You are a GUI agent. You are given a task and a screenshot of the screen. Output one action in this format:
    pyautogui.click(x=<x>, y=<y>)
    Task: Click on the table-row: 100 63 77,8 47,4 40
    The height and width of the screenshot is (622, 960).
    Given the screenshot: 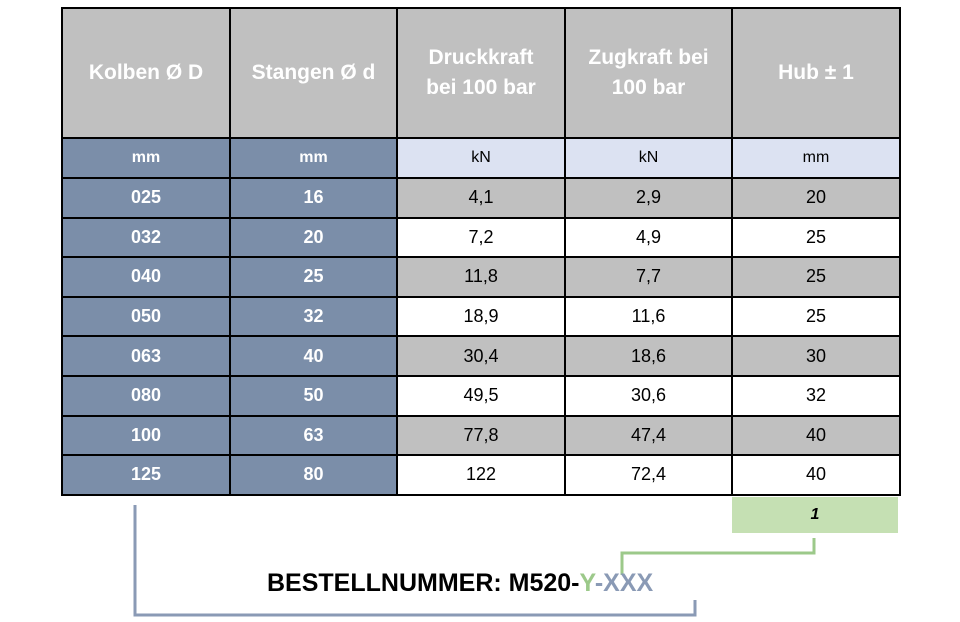 What is the action you would take?
    pyautogui.click(x=481, y=435)
    